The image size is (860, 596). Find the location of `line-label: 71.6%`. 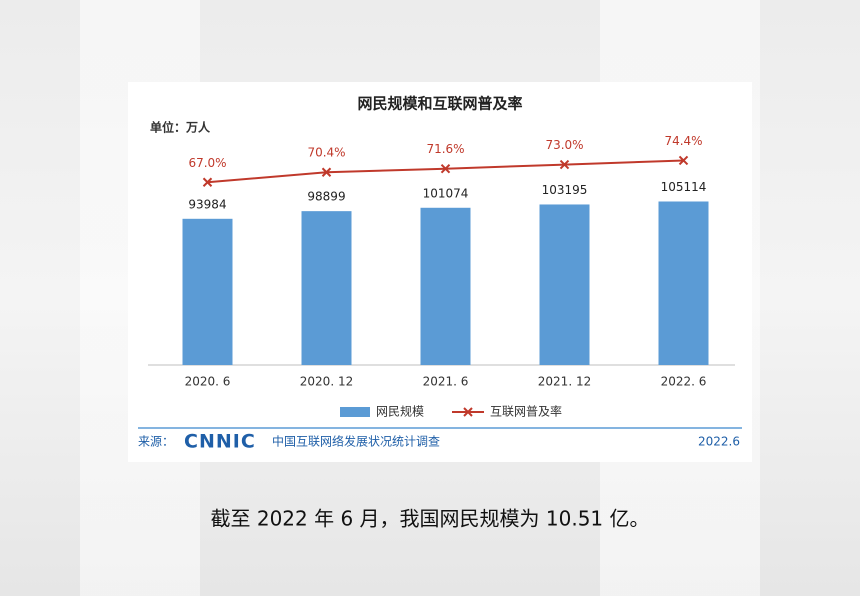

line-label: 71.6% is located at coordinates (445, 149).